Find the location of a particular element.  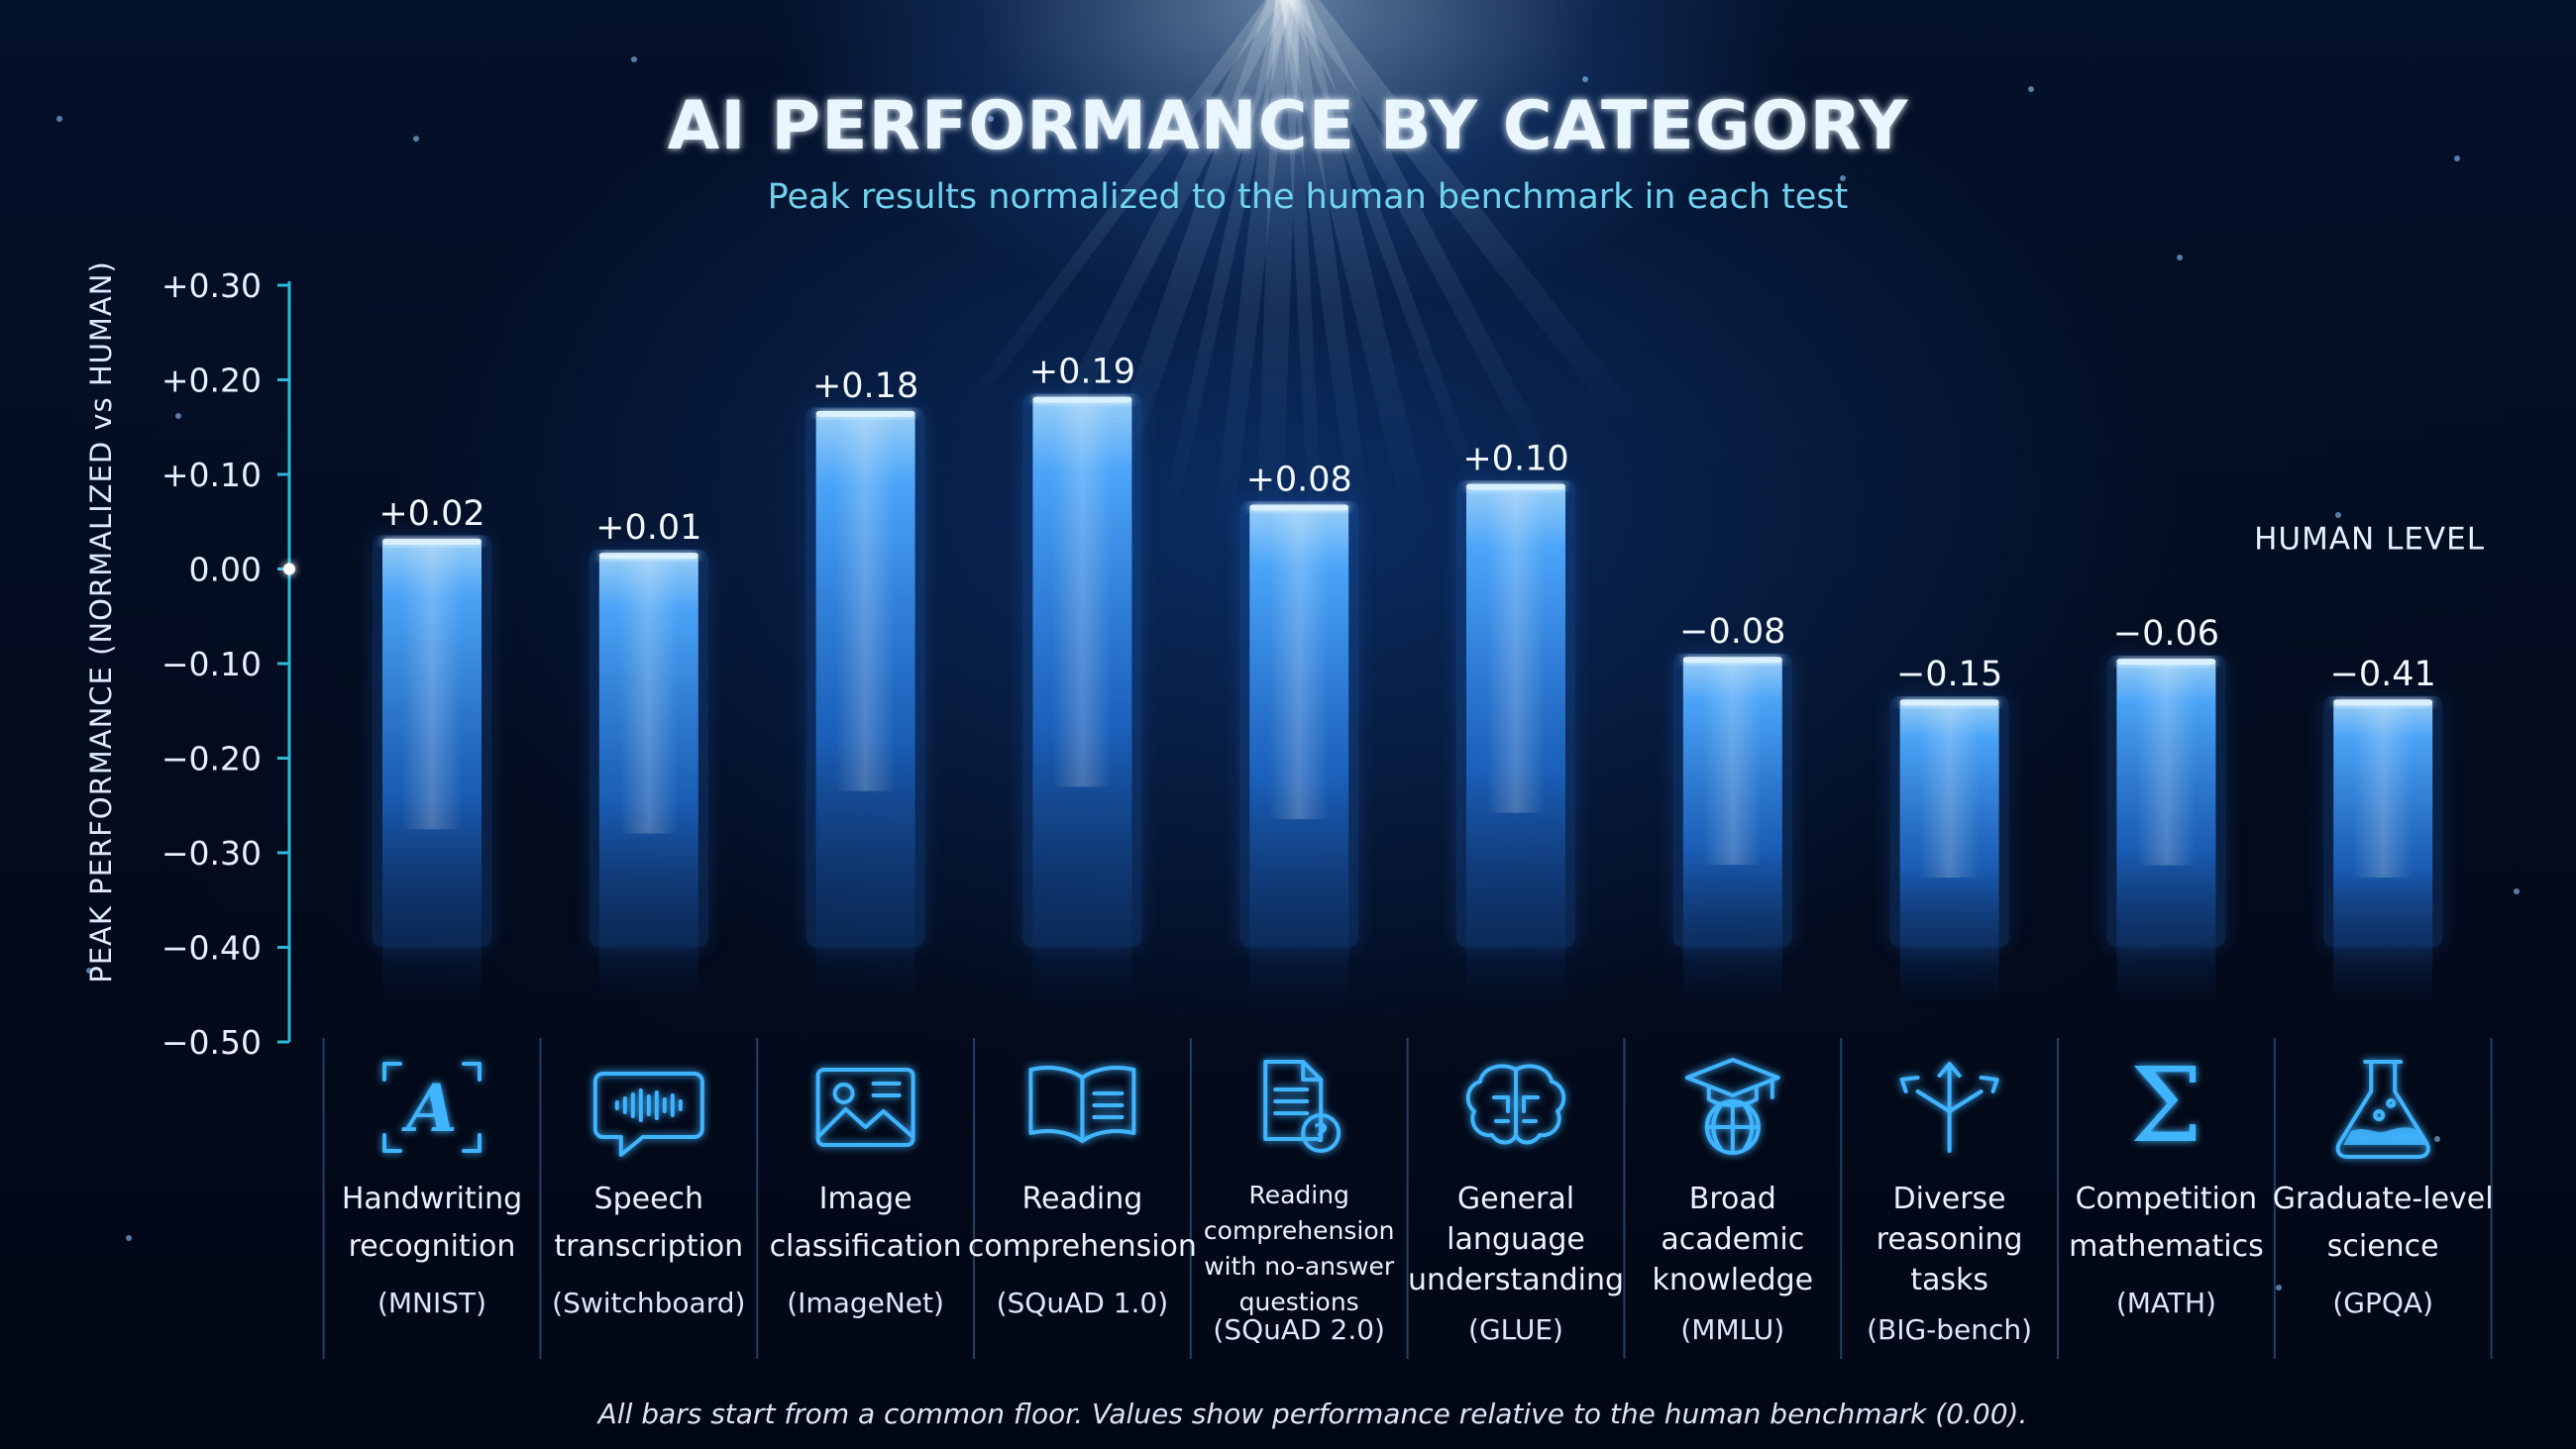

category-benchmark-label: (MMLU) is located at coordinates (1732, 1329).